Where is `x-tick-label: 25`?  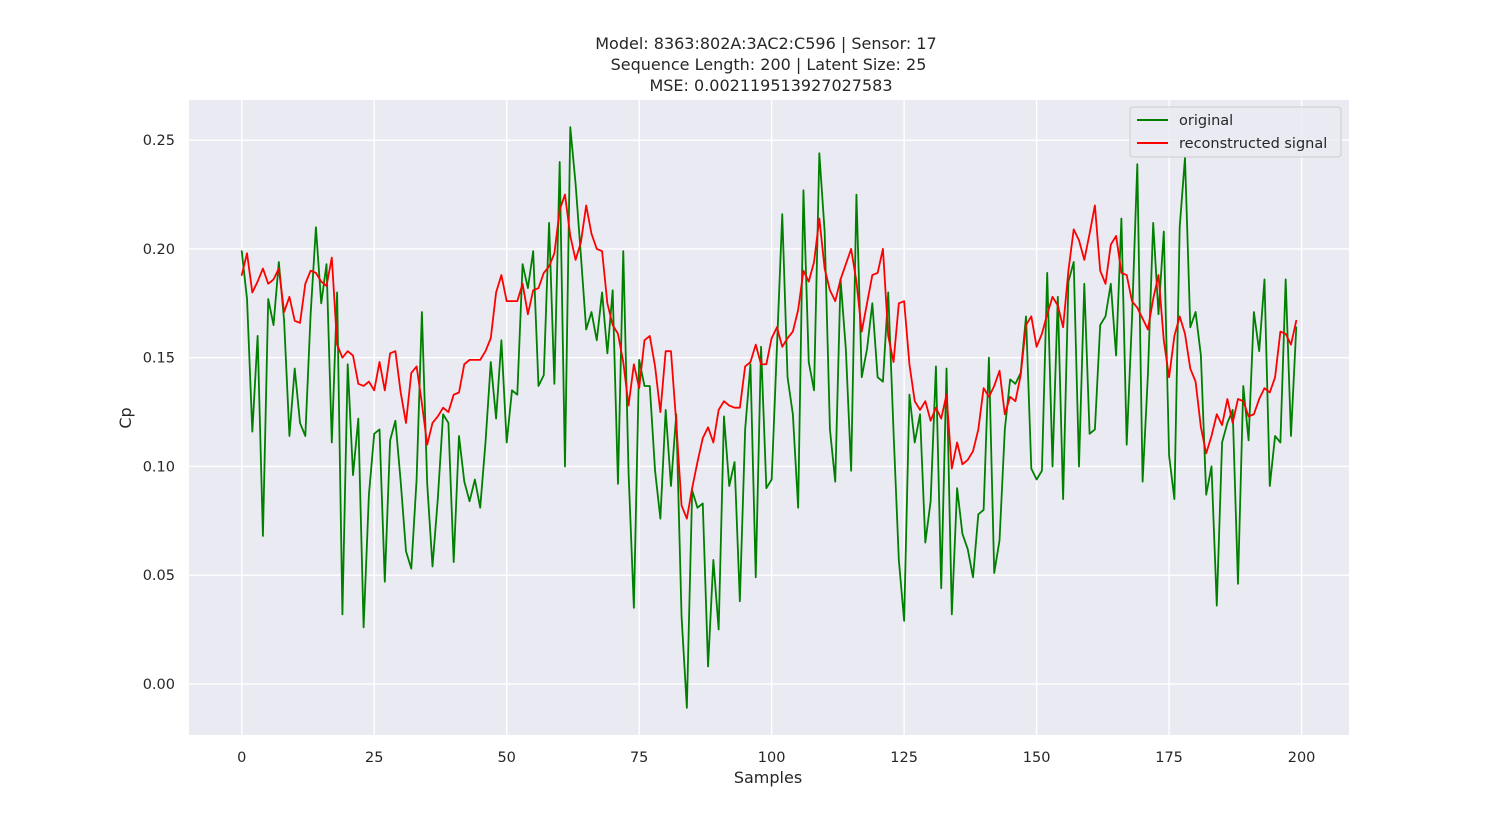
x-tick-label: 25 is located at coordinates (374, 758).